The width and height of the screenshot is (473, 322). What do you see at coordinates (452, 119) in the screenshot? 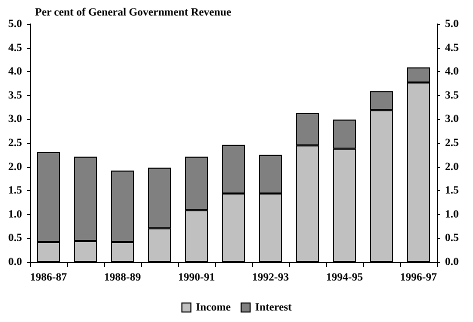
I see `y2-tick-label: 3.0` at bounding box center [452, 119].